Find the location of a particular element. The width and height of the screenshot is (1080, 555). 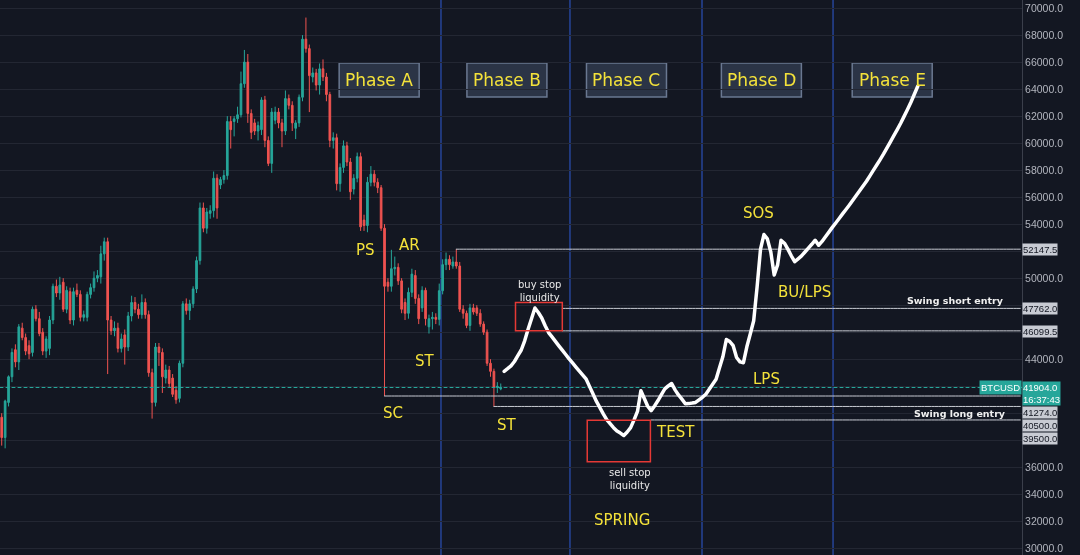

y-tick-label: 70000.0 is located at coordinates (1044, 7).